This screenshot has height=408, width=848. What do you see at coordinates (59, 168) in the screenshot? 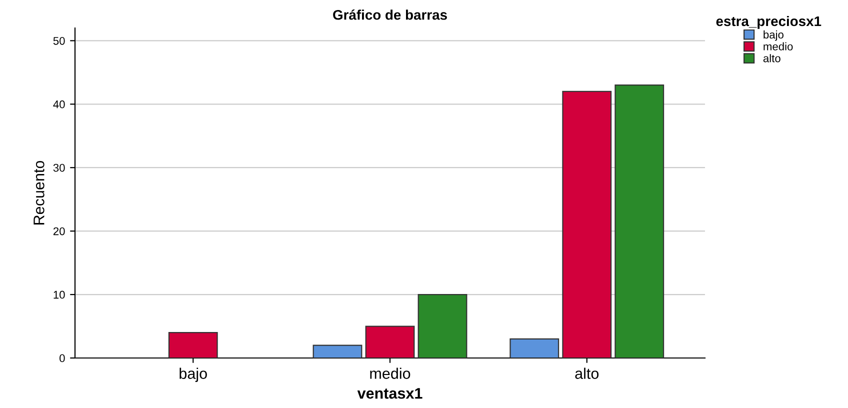
I see `y-tick-label: 30` at bounding box center [59, 168].